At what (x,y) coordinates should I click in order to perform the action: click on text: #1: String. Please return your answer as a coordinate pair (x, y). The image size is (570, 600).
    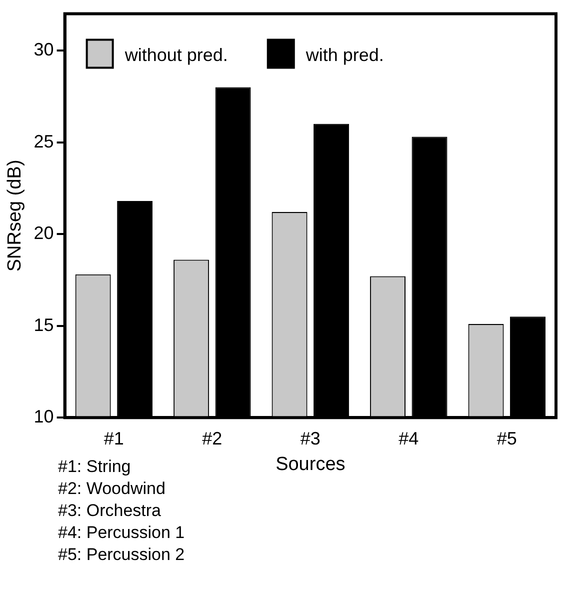
    Looking at the image, I should click on (95, 467).